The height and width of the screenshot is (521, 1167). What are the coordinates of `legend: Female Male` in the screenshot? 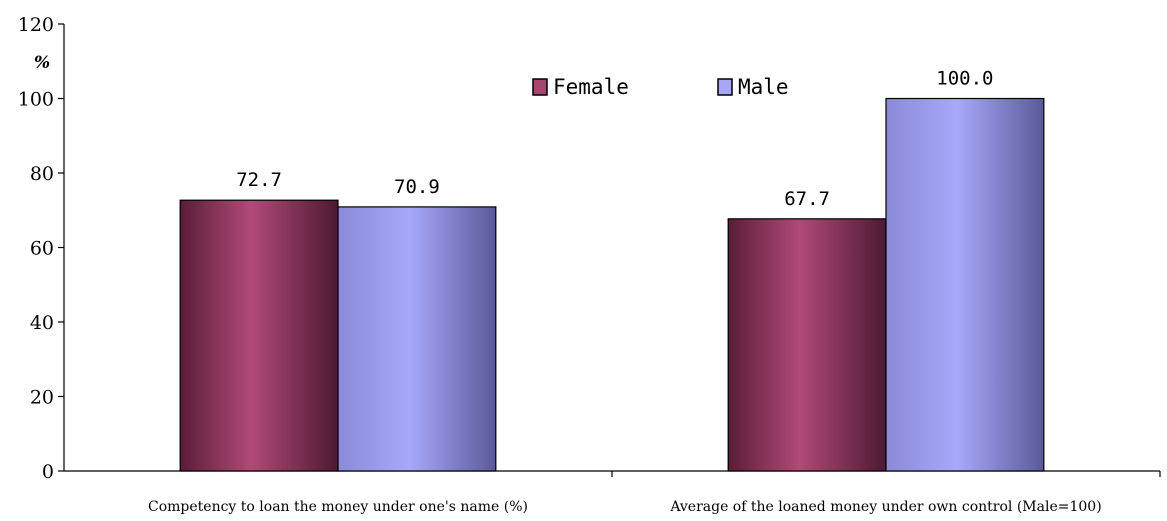 It's located at (660, 87).